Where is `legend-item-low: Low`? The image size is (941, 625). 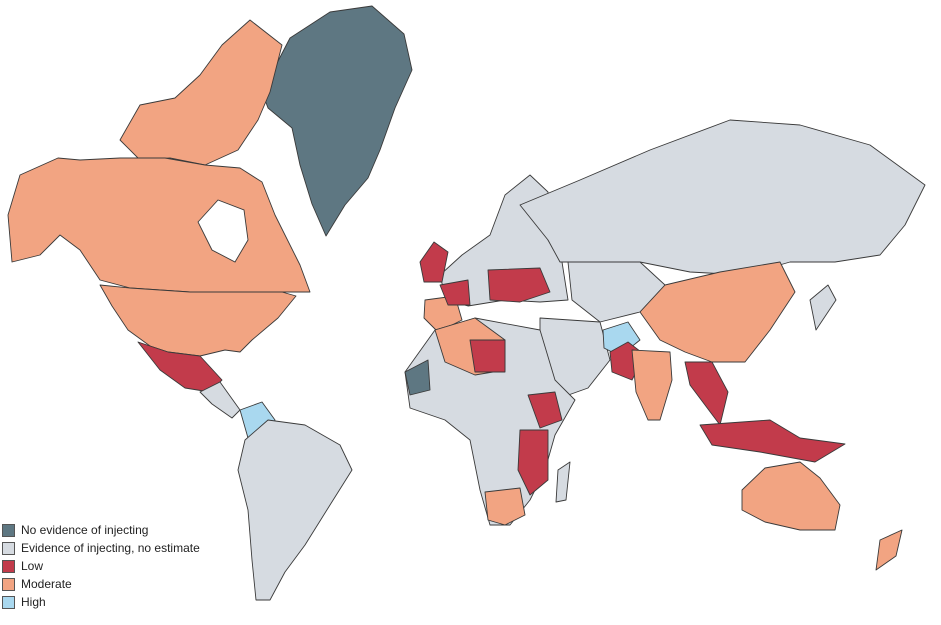
legend-item-low: Low is located at coordinates (101, 566).